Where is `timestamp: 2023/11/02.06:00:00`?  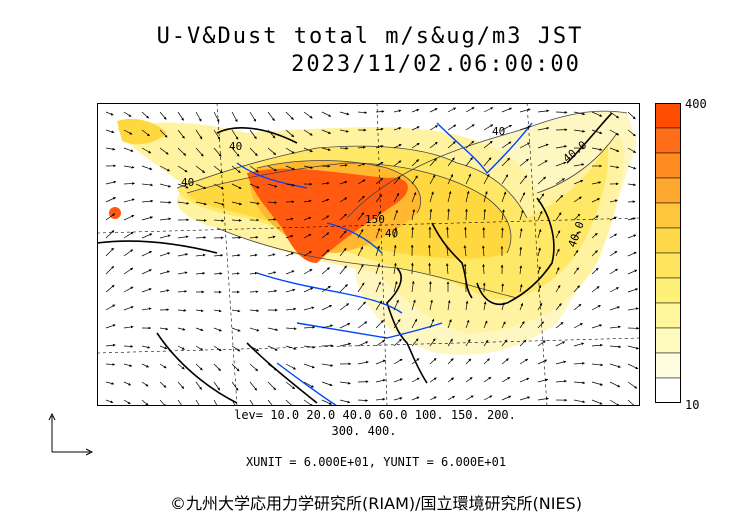 timestamp: 2023/11/02.06:00:00 is located at coordinates (436, 64).